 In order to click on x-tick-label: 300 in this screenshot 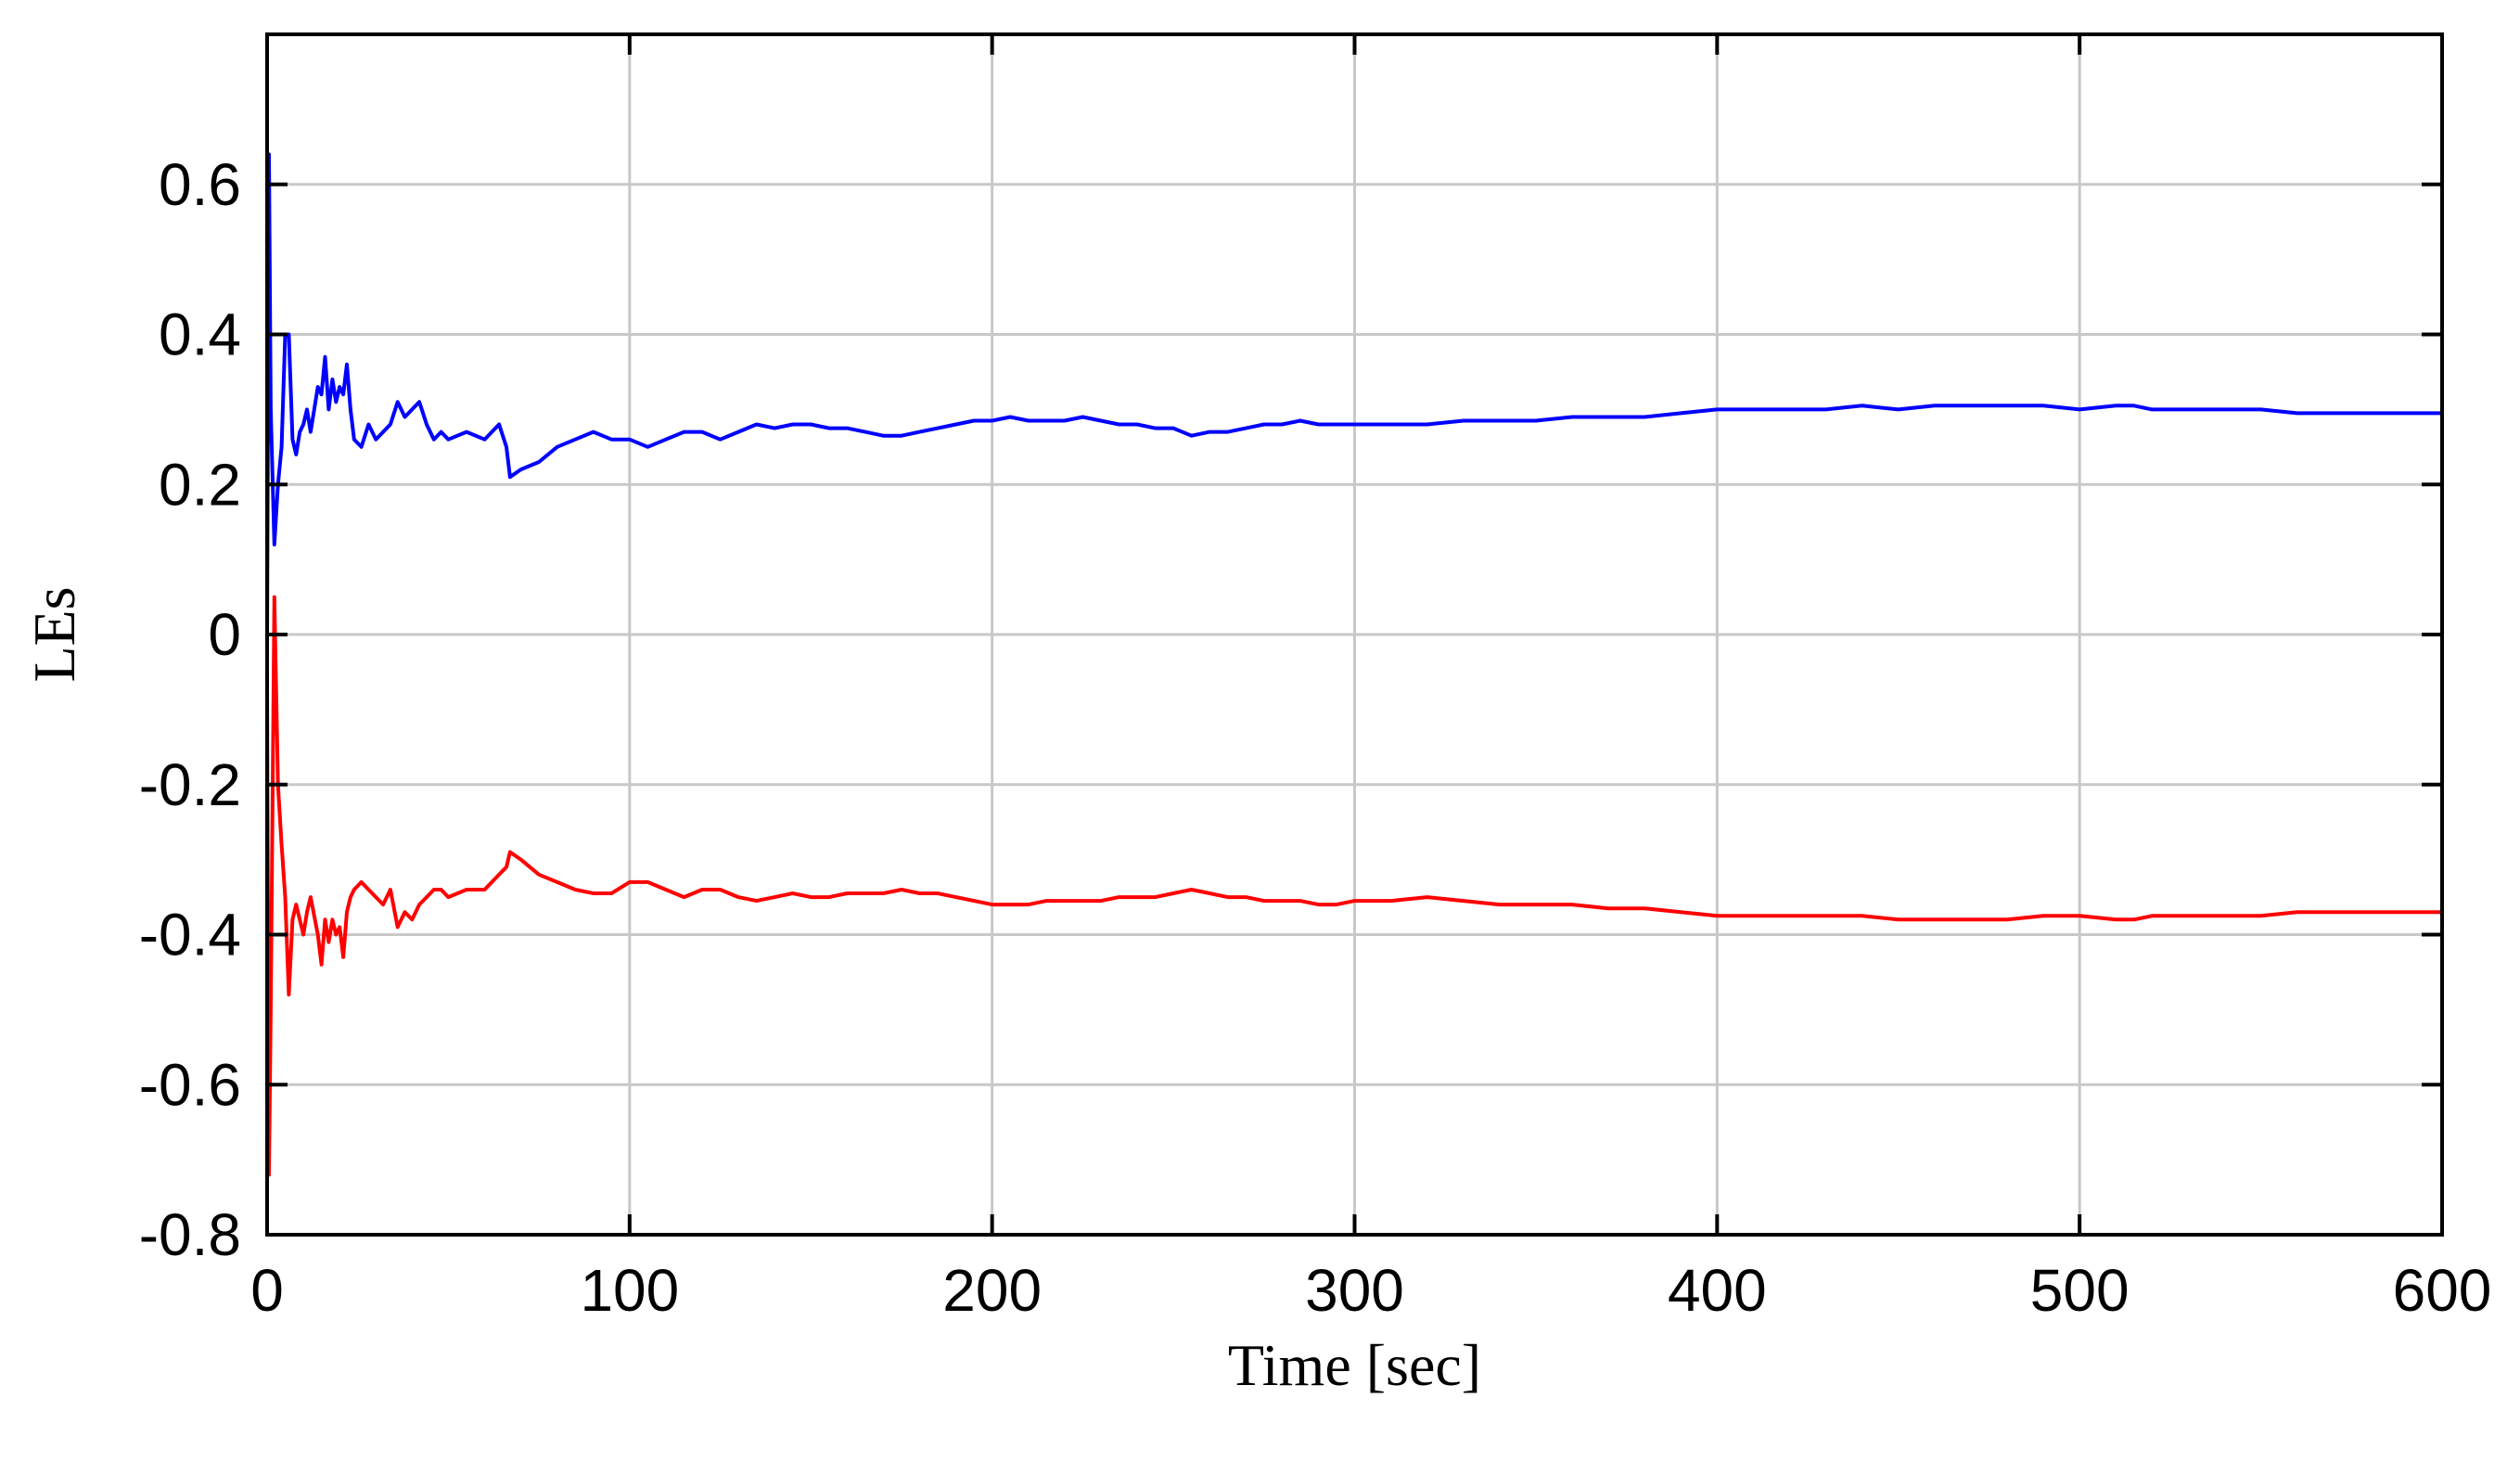, I will do `click(1354, 1290)`.